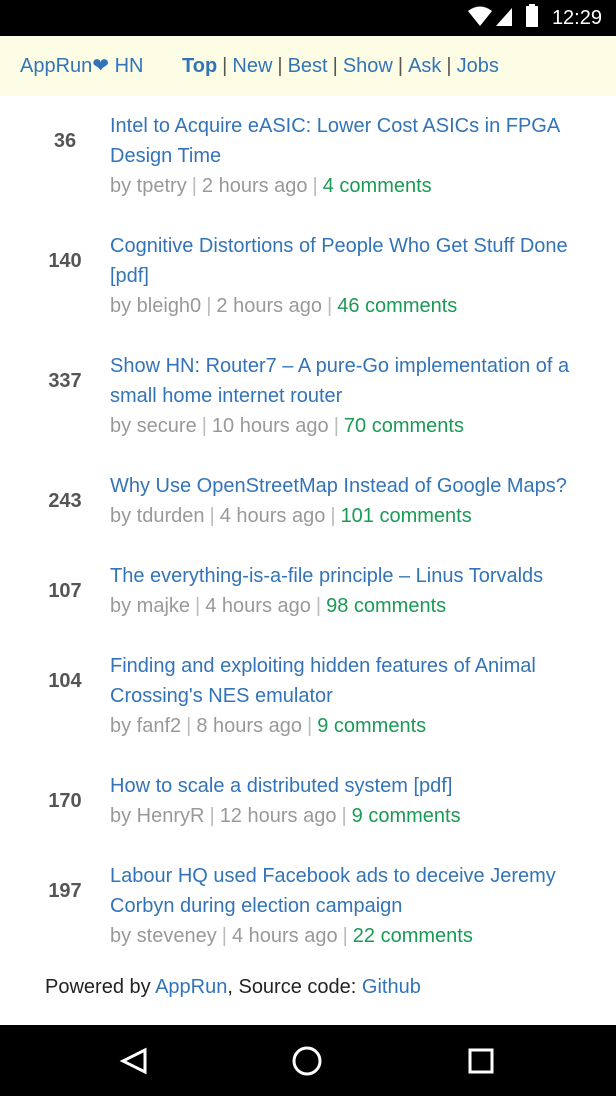  I want to click on score: 140, so click(65, 261).